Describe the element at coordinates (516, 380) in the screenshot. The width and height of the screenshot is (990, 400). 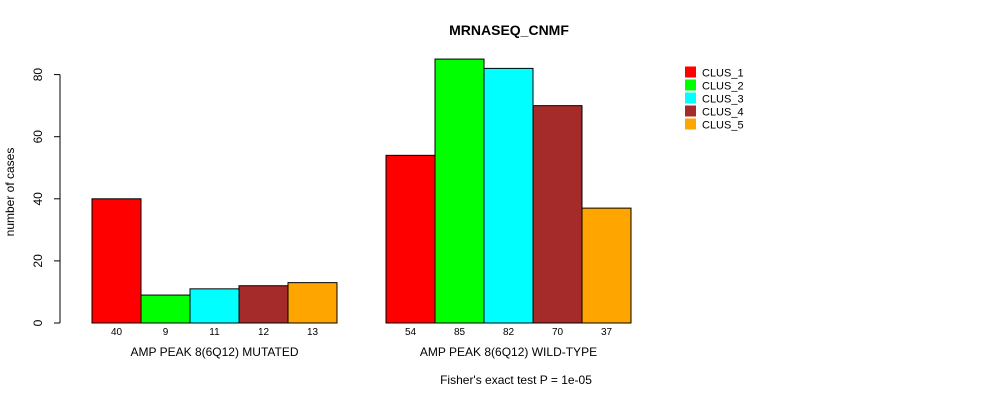
I see `fisher-test-footnote: Fisher's exact test P = 1e-05` at that location.